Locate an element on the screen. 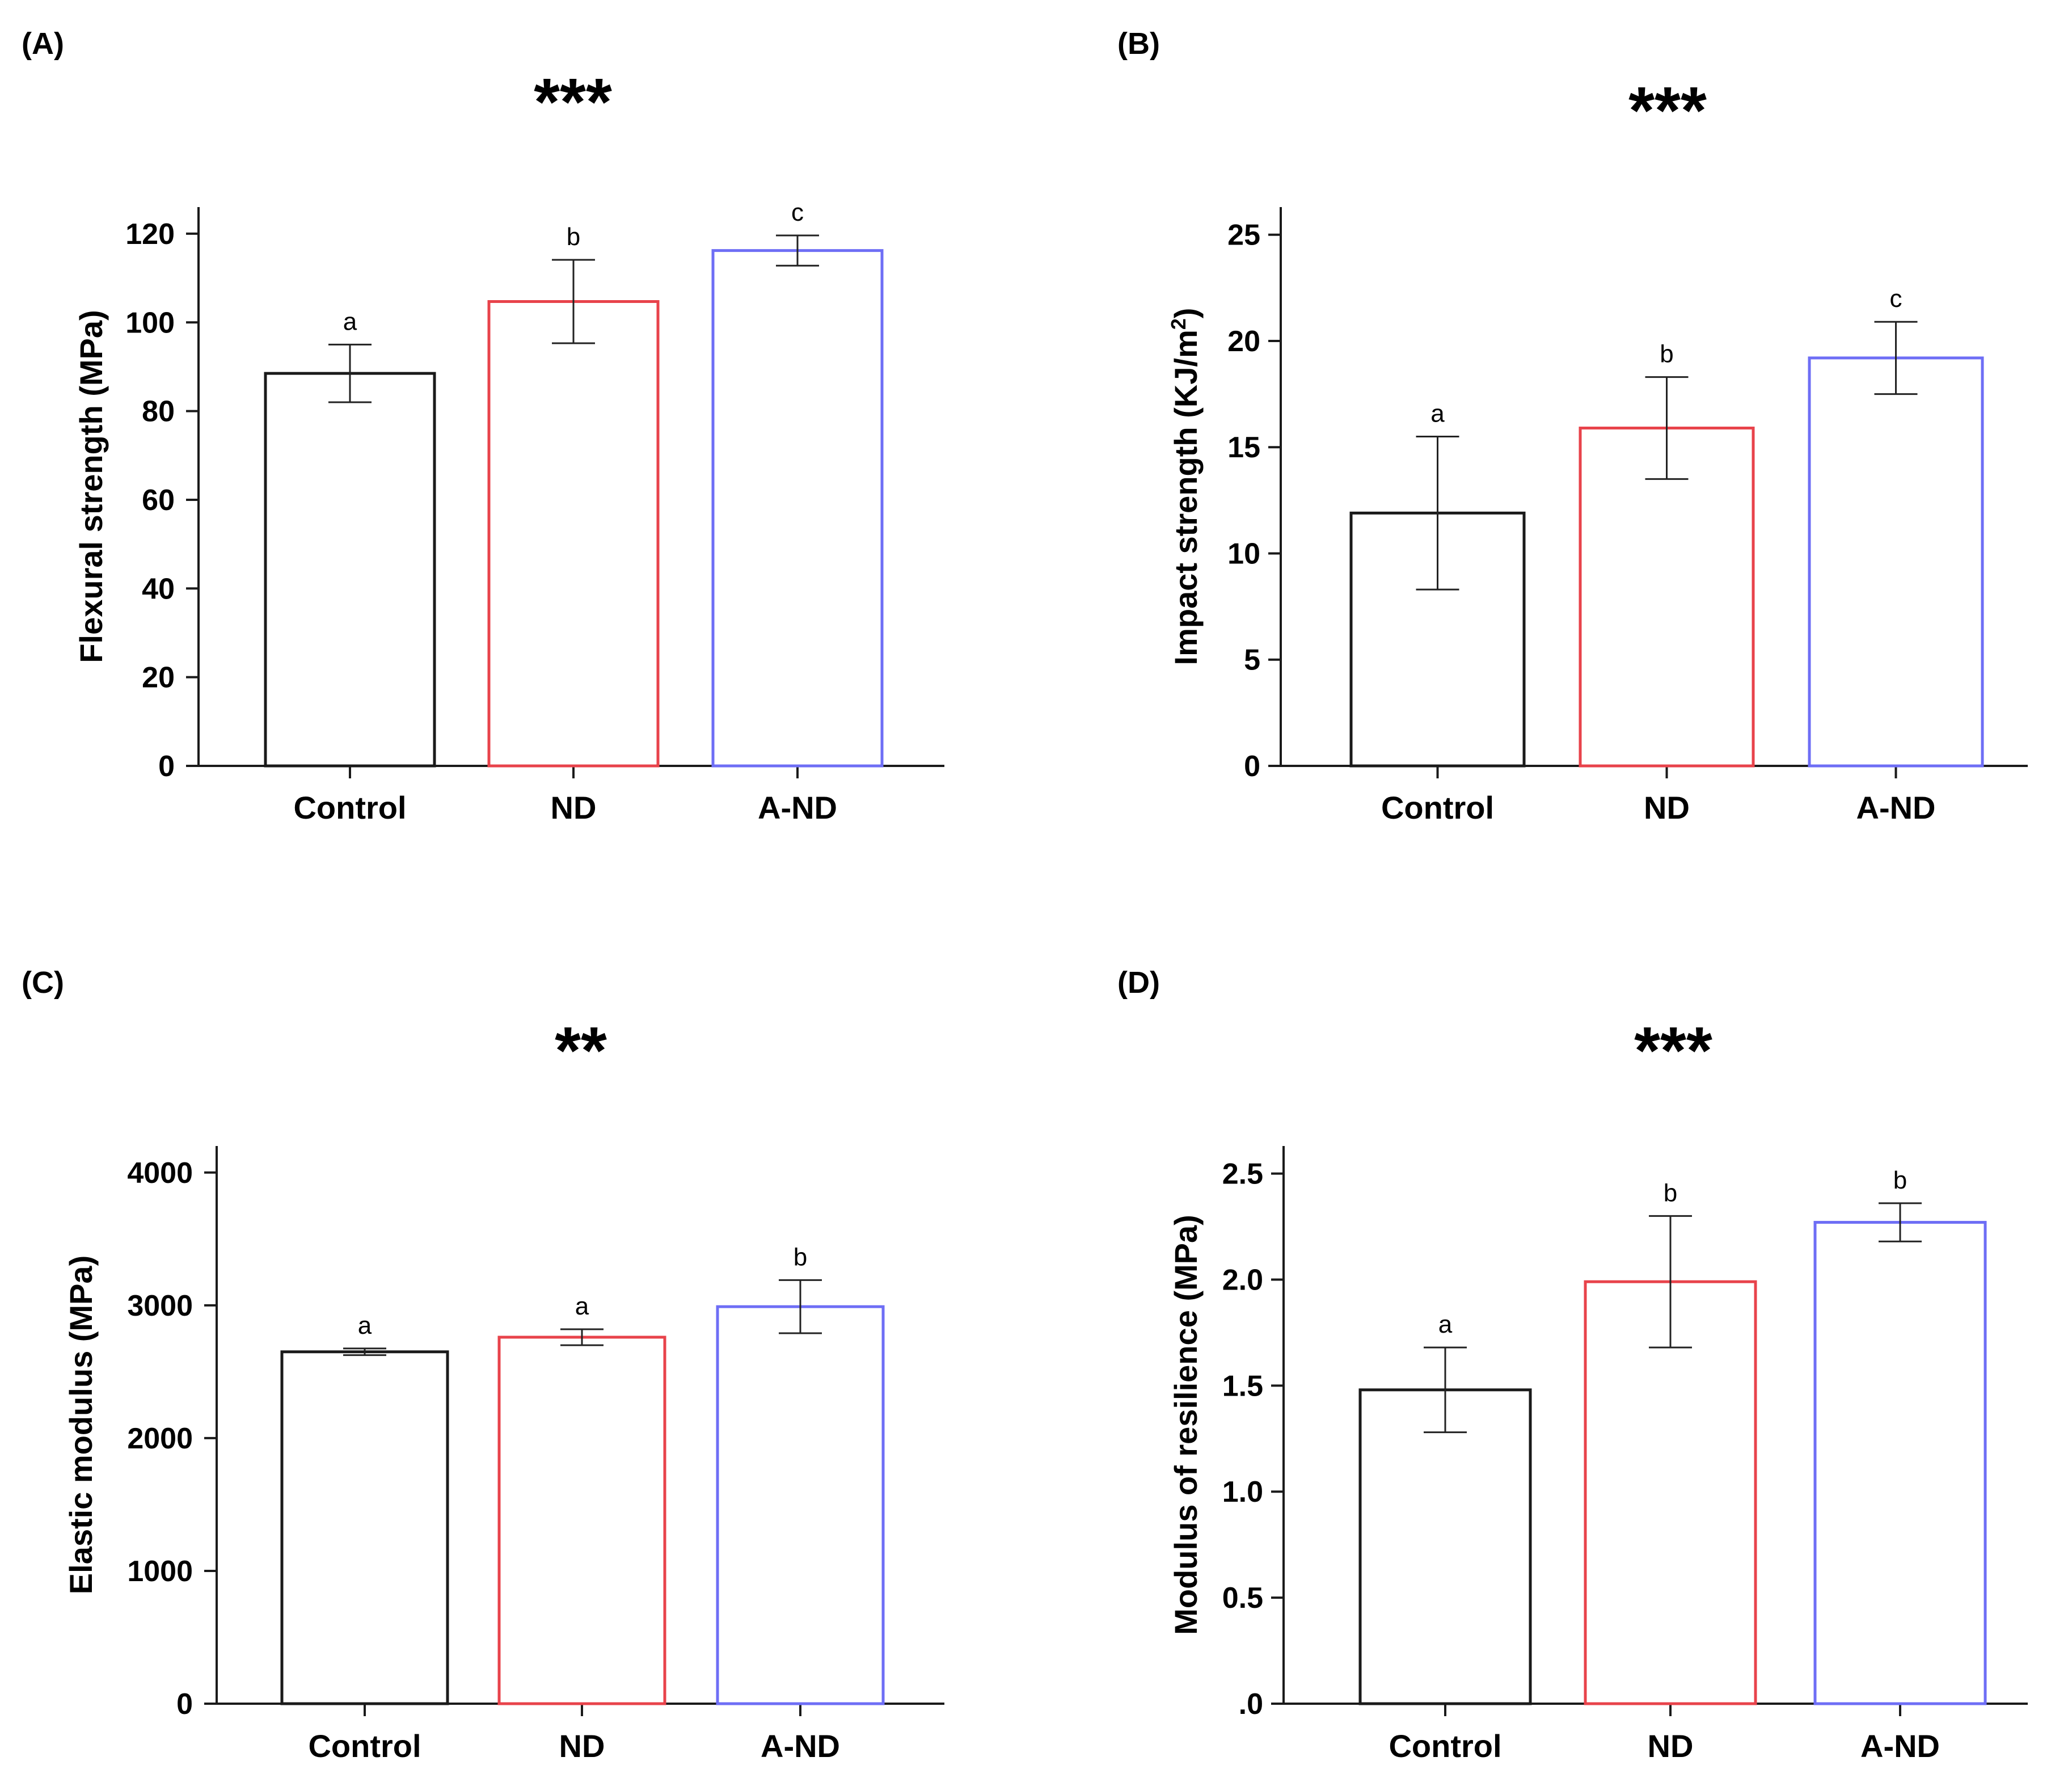 The image size is (2072, 1778). y-tick-label: 40 is located at coordinates (158, 589).